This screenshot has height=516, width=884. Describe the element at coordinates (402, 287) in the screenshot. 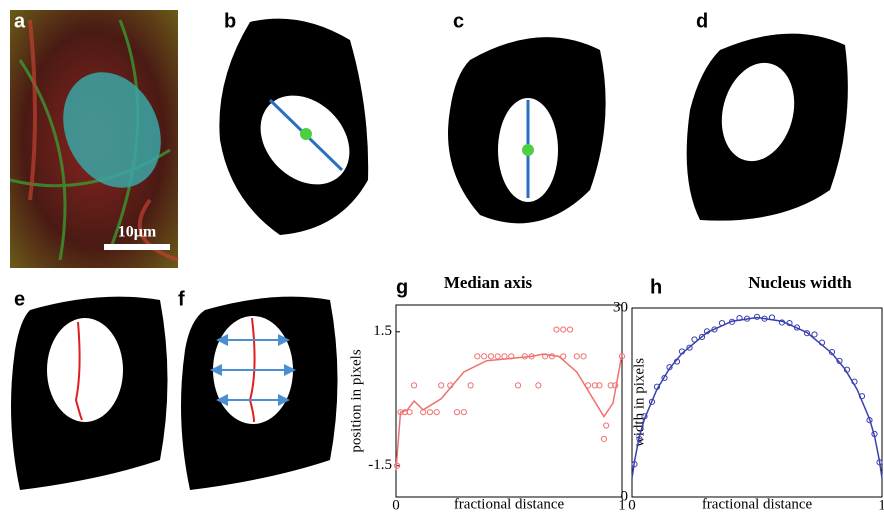

I see `panel-label: g` at that location.